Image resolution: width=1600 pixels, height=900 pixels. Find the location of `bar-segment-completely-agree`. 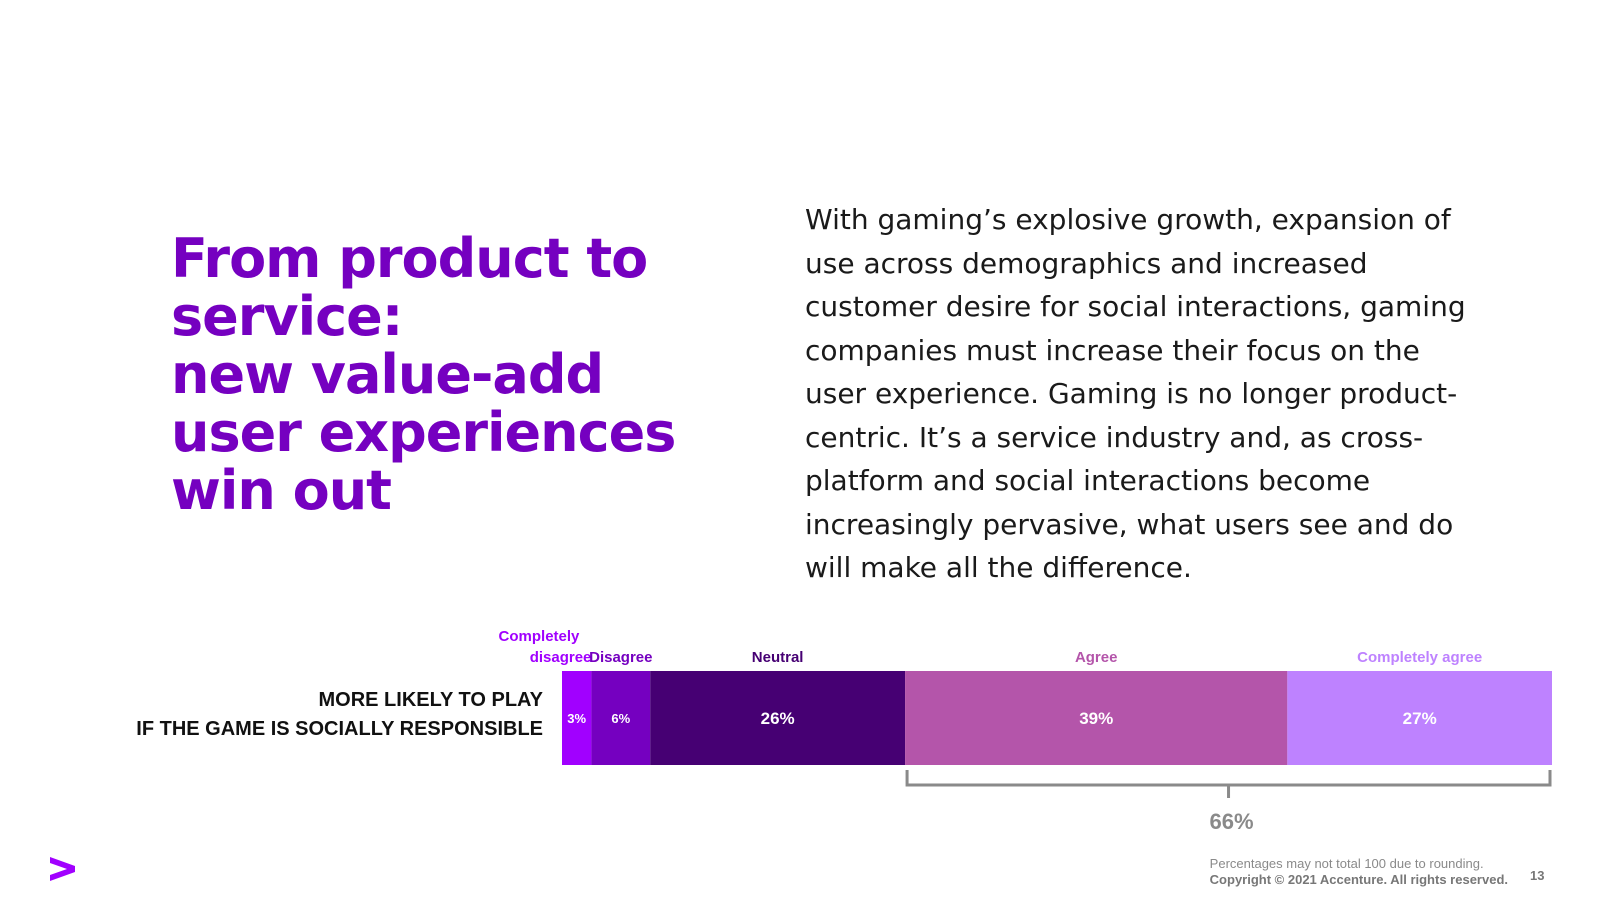

bar-segment-completely-agree is located at coordinates (1419, 718).